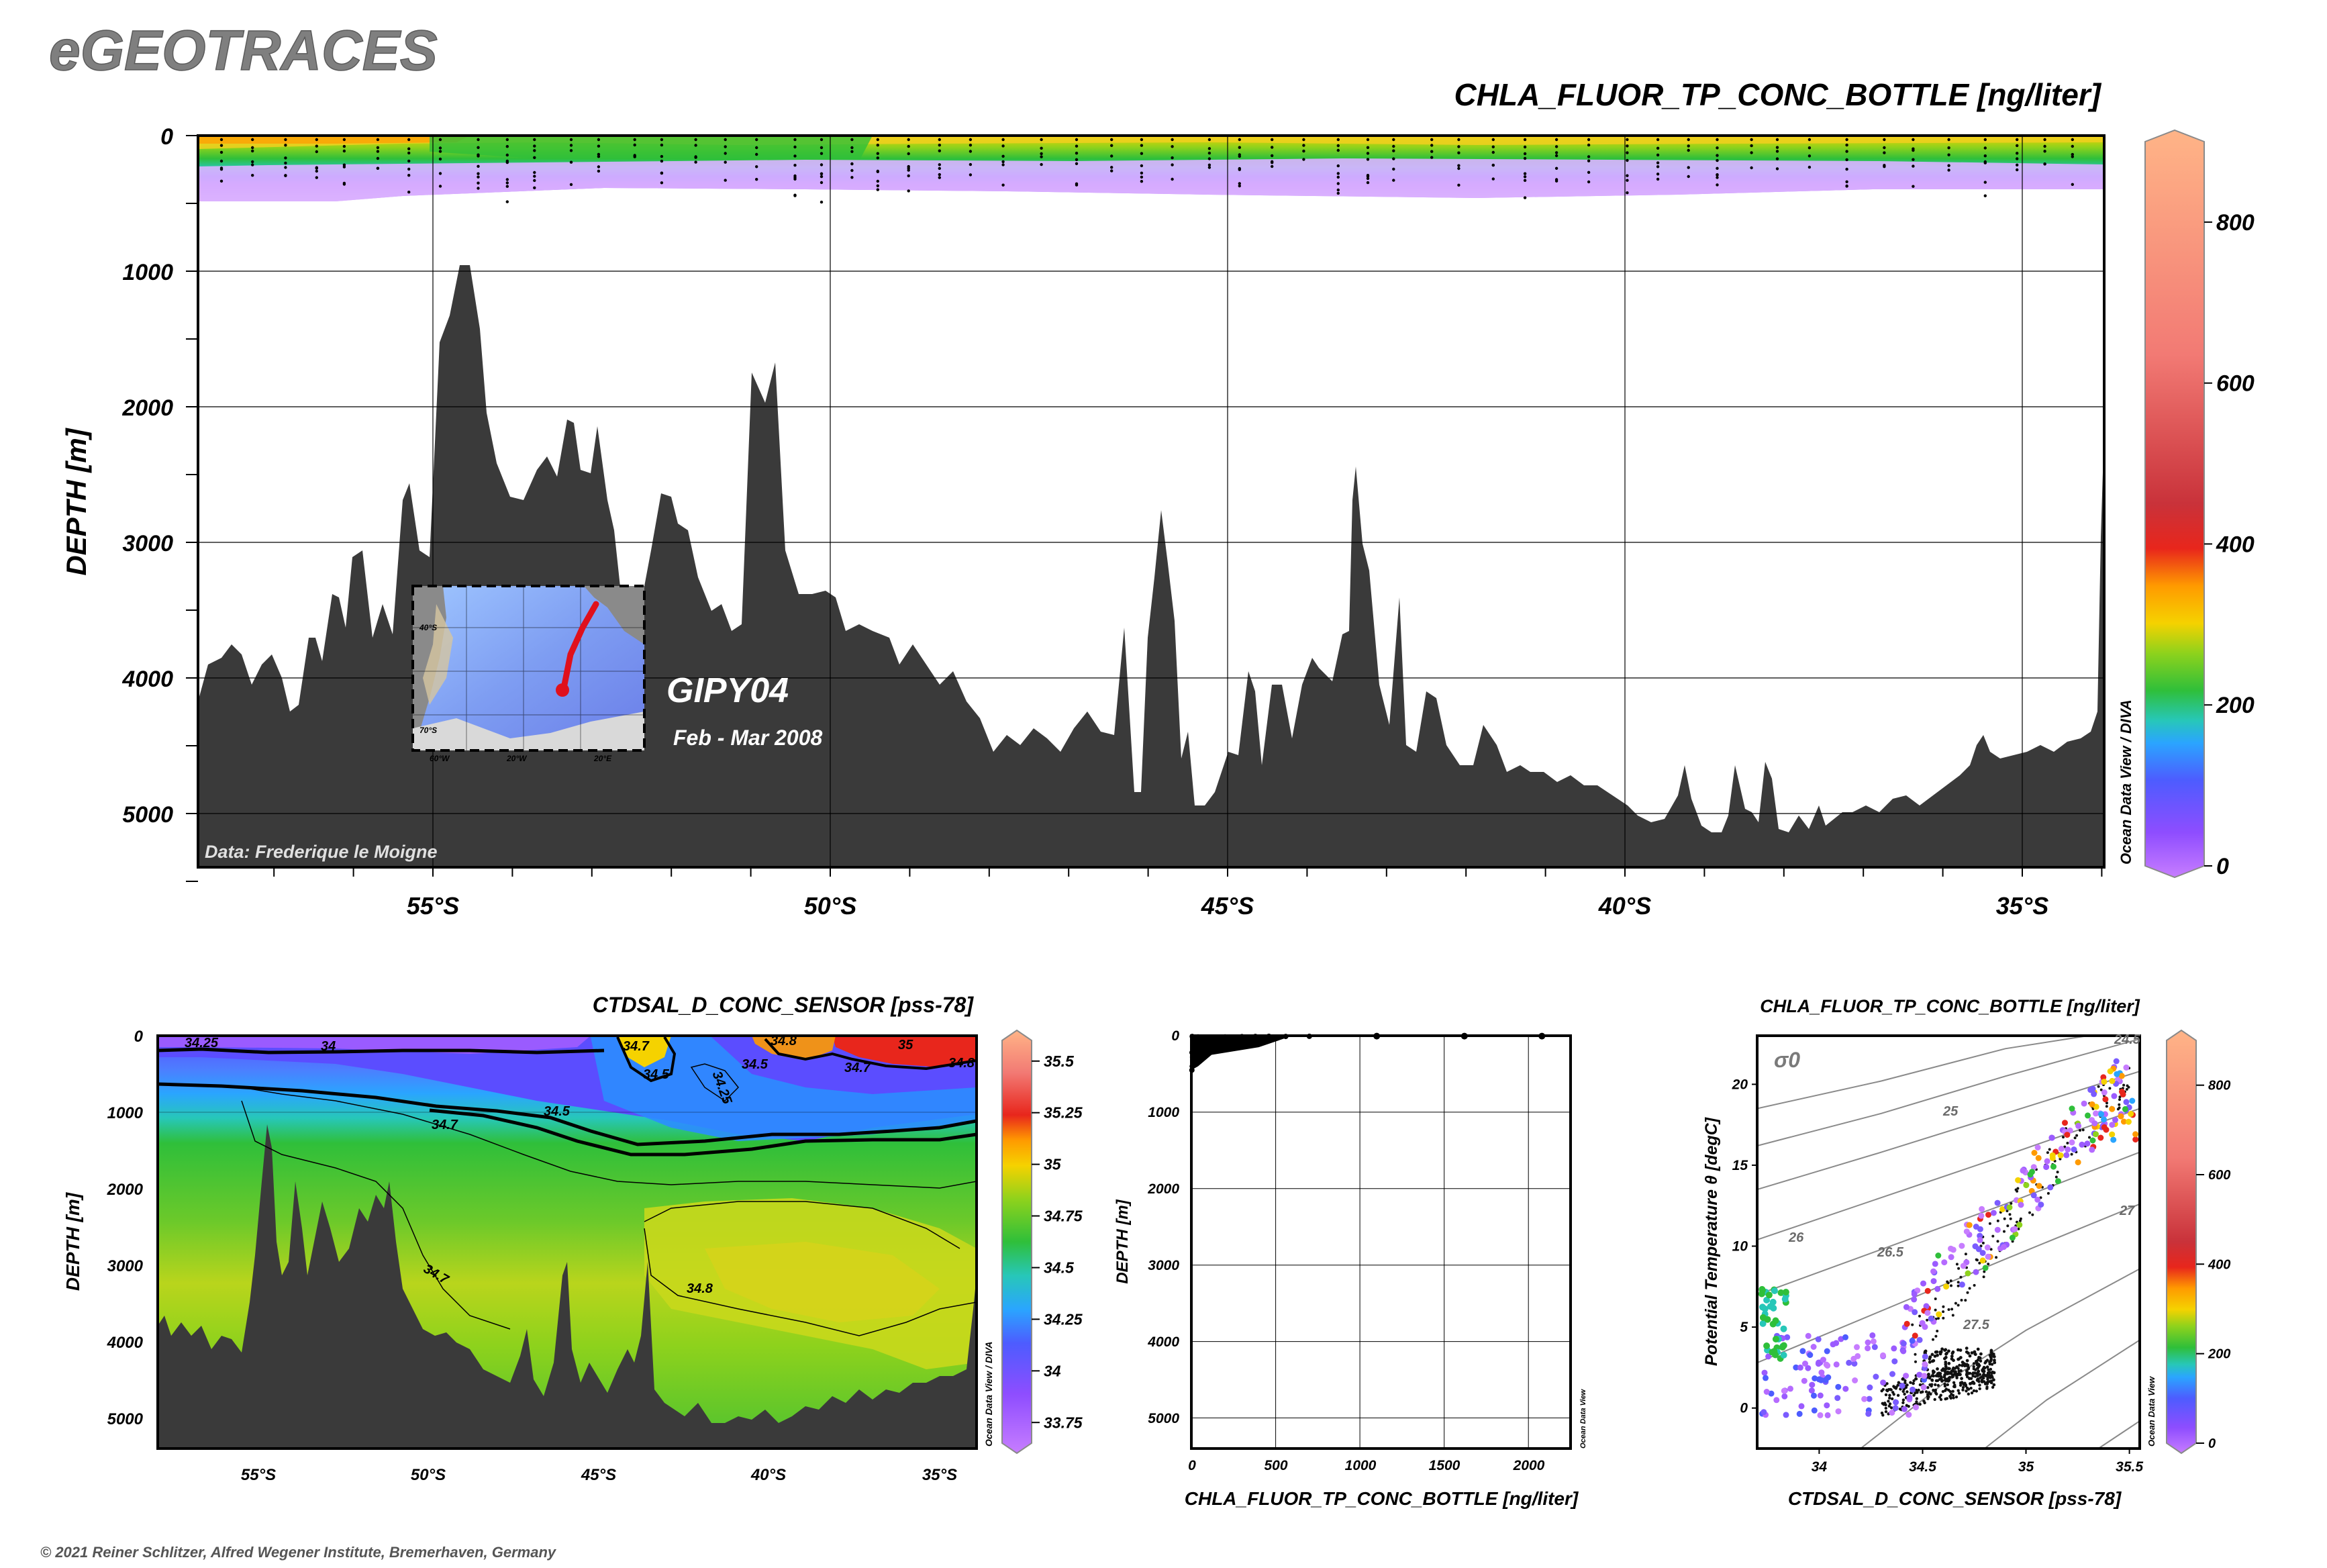 The width and height of the screenshot is (2327, 1568). I want to click on contour-label: 34, so click(328, 1046).